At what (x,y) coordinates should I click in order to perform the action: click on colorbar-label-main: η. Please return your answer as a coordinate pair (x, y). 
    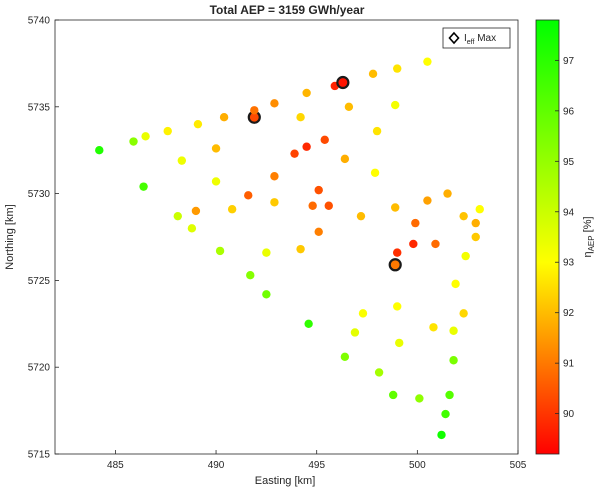
    Looking at the image, I should click on (588, 254).